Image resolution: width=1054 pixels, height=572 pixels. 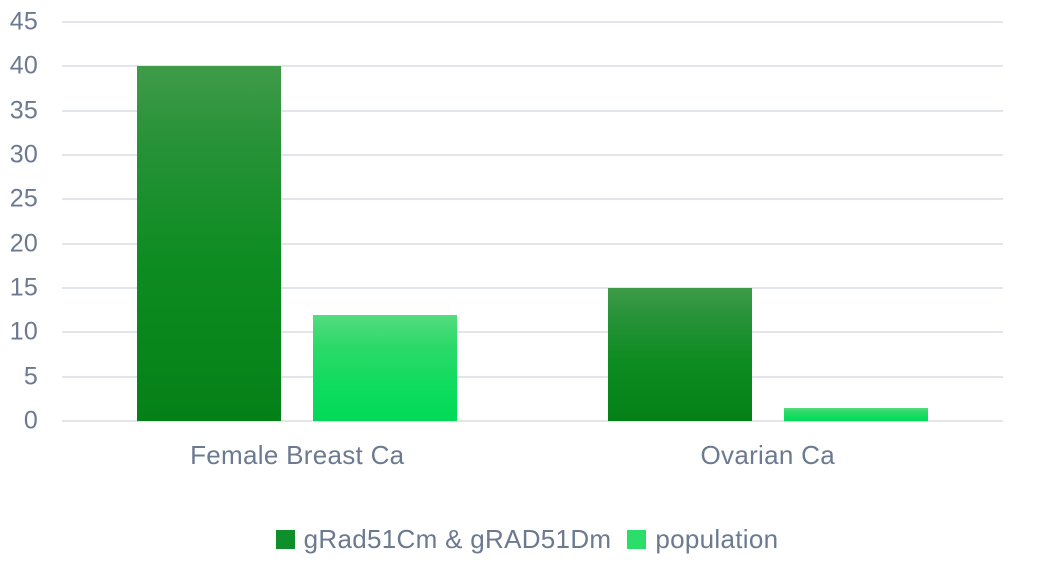 What do you see at coordinates (23, 198) in the screenshot?
I see `y-axis-tick-label: 25` at bounding box center [23, 198].